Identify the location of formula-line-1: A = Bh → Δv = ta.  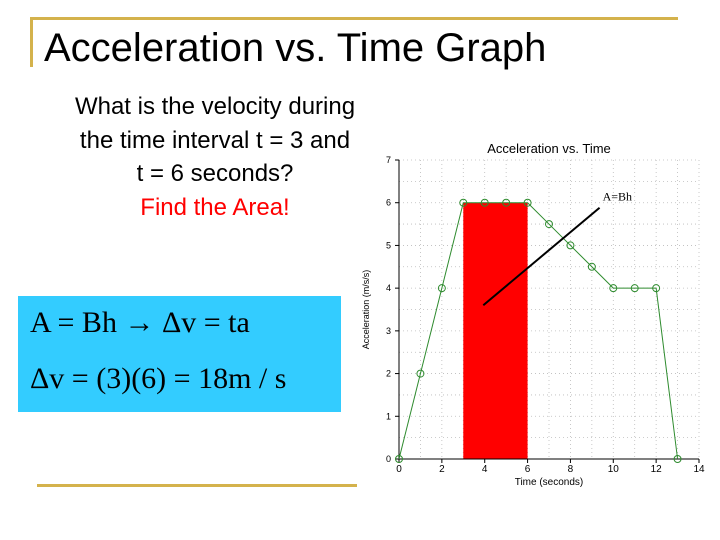
(140, 322).